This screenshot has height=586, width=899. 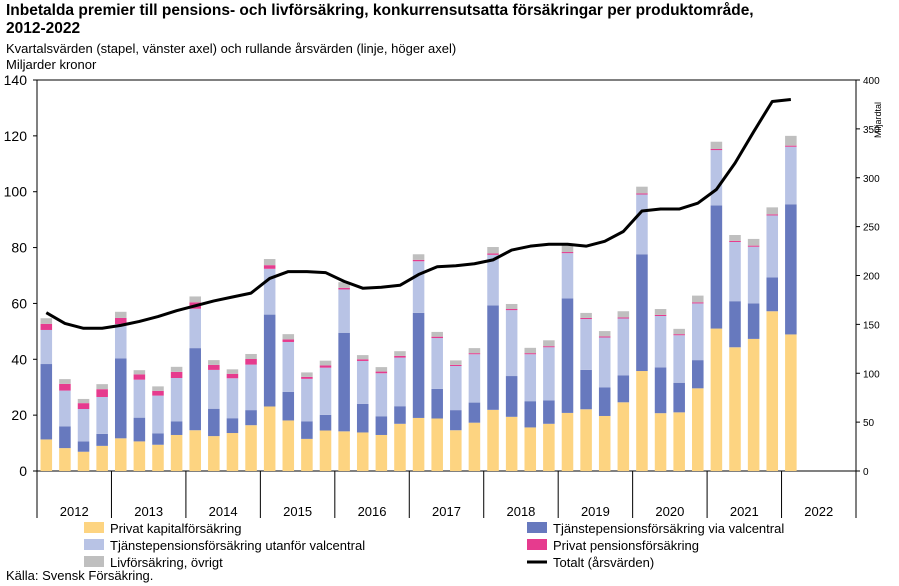 What do you see at coordinates (869, 423) in the screenshot?
I see `y2-tick-label: 50` at bounding box center [869, 423].